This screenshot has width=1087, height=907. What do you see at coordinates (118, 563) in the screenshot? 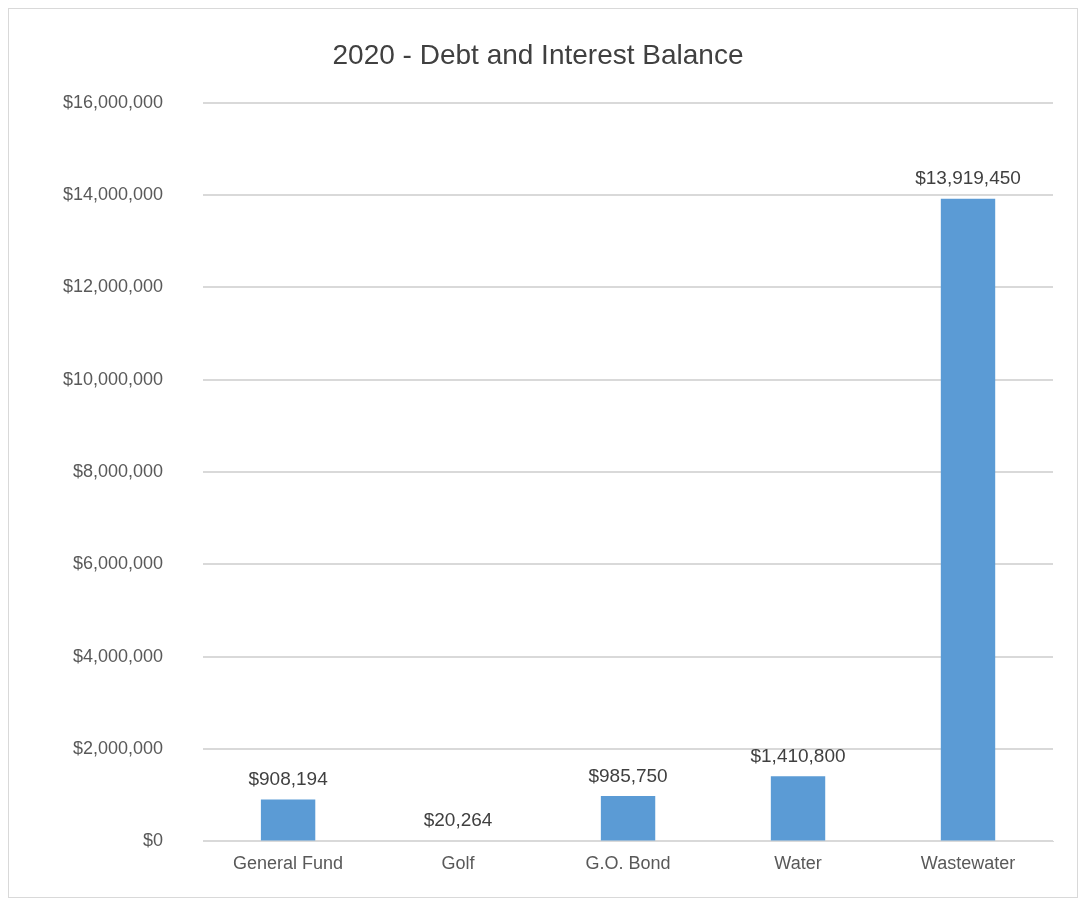
I see `y-tick-label: $6,000,000` at bounding box center [118, 563].